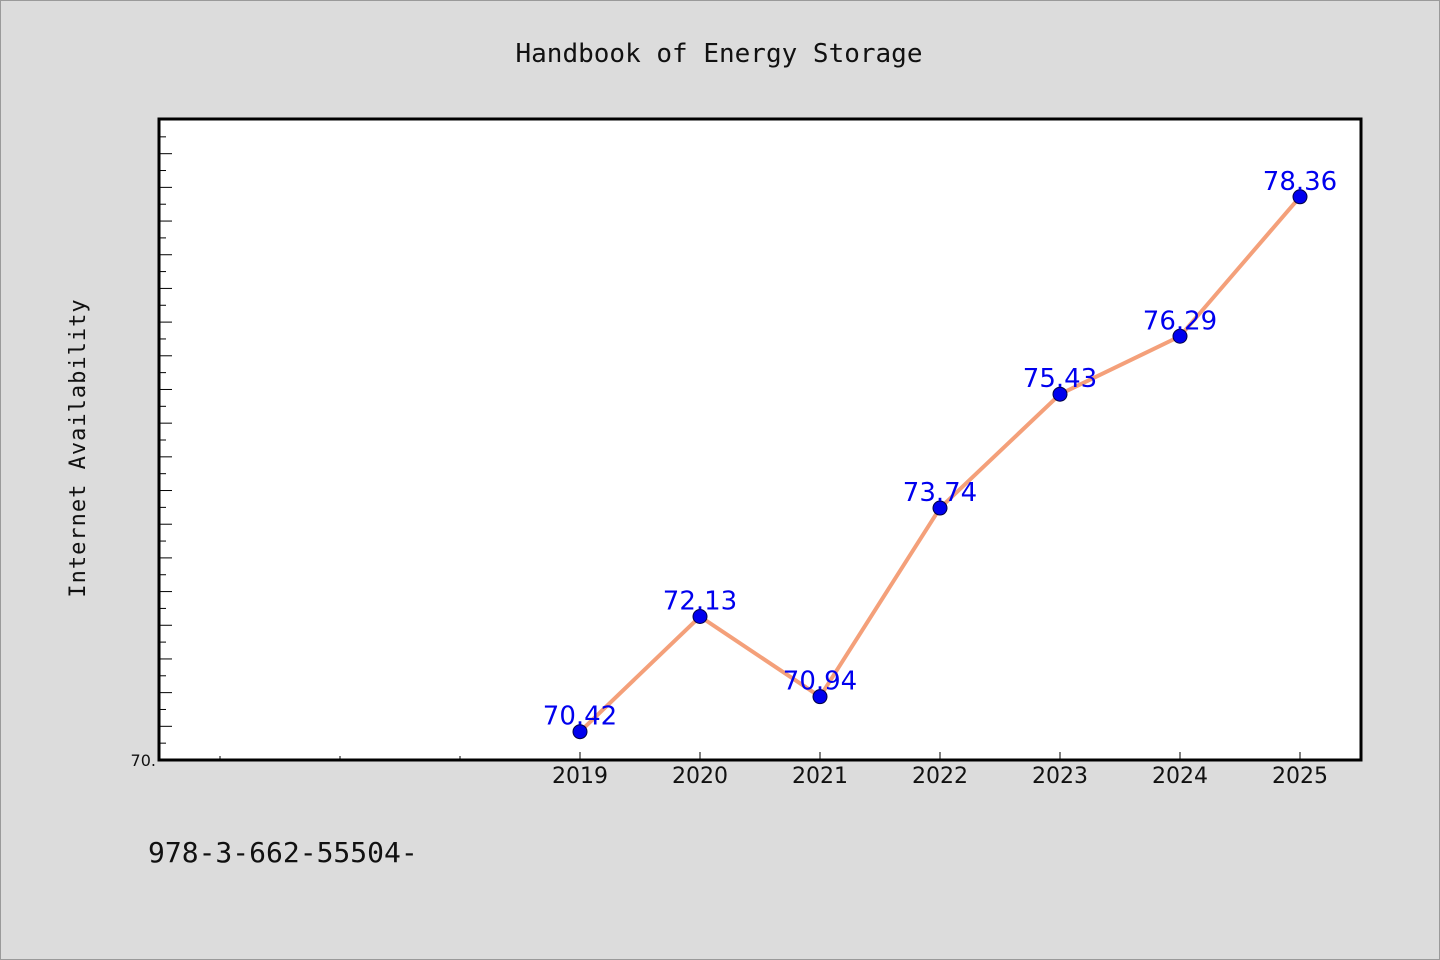 The width and height of the screenshot is (1440, 960). Describe the element at coordinates (580, 717) in the screenshot. I see `data-label: 70.42` at that location.